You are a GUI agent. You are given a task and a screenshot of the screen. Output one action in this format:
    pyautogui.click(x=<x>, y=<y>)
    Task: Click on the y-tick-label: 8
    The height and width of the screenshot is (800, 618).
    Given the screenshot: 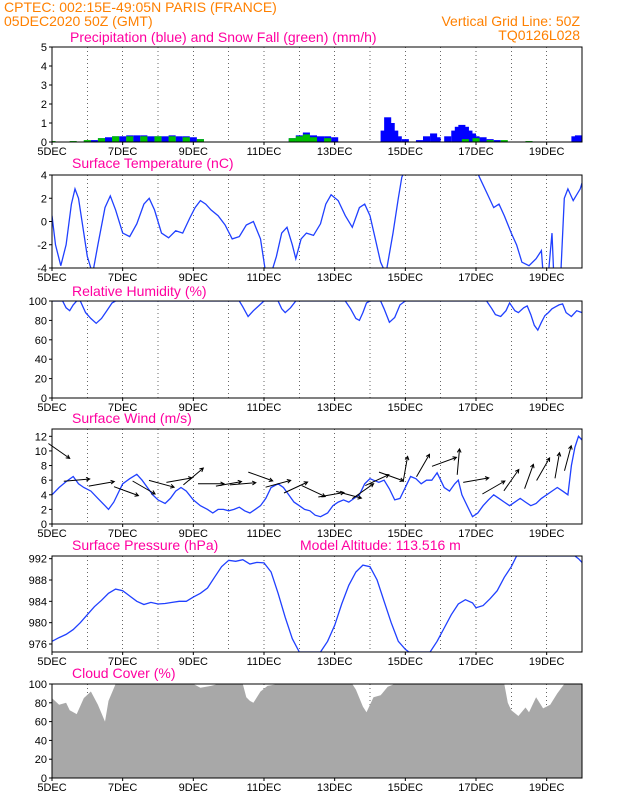 What is the action you would take?
    pyautogui.click(x=44, y=467)
    